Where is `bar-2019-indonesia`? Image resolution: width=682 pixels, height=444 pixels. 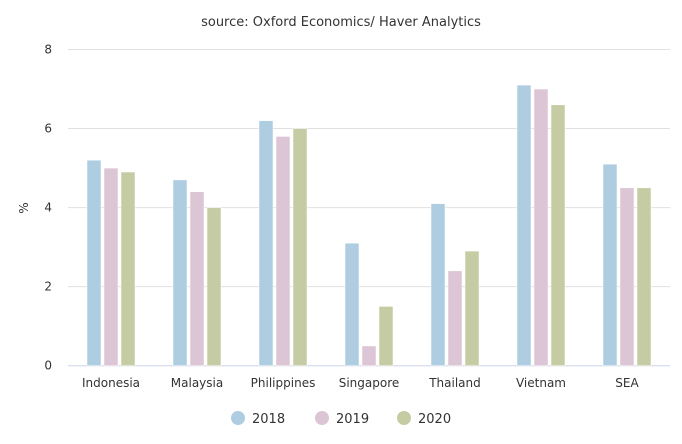 bar-2019-indonesia is located at coordinates (111, 266).